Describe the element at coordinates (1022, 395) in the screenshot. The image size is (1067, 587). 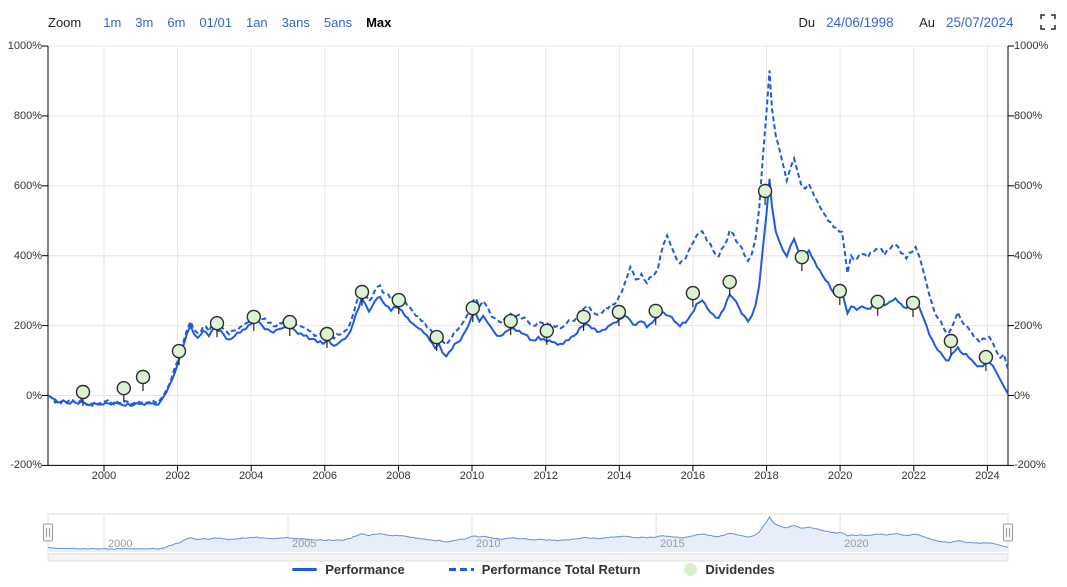
I see `y-axis-label-right: 0%` at that location.